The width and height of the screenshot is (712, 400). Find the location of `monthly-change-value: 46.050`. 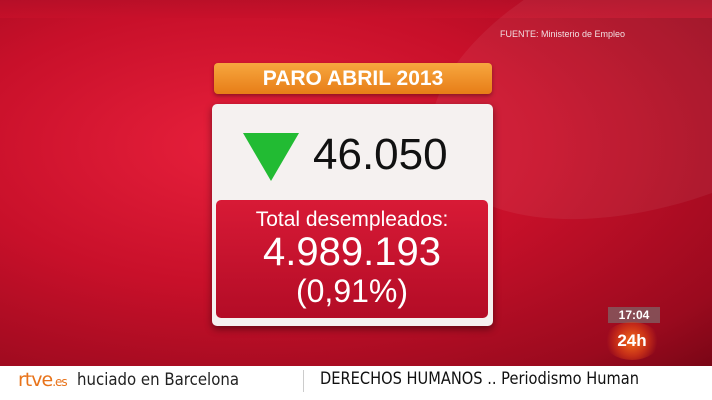

monthly-change-value: 46.050 is located at coordinates (380, 154).